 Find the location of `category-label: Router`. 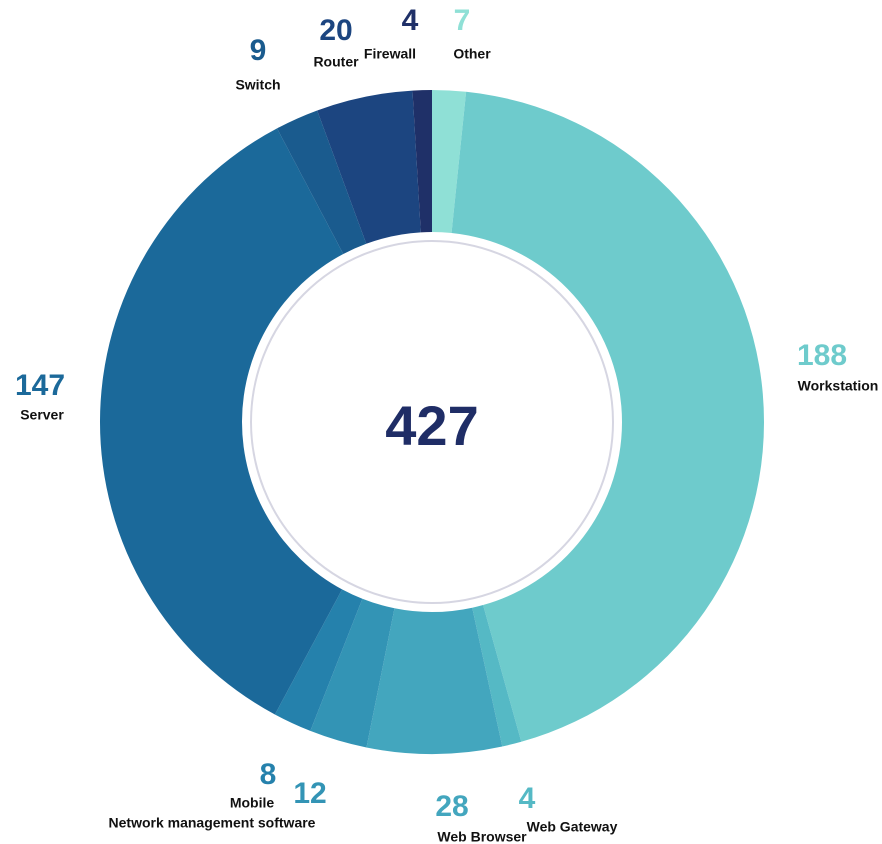

category-label: Router is located at coordinates (336, 62).